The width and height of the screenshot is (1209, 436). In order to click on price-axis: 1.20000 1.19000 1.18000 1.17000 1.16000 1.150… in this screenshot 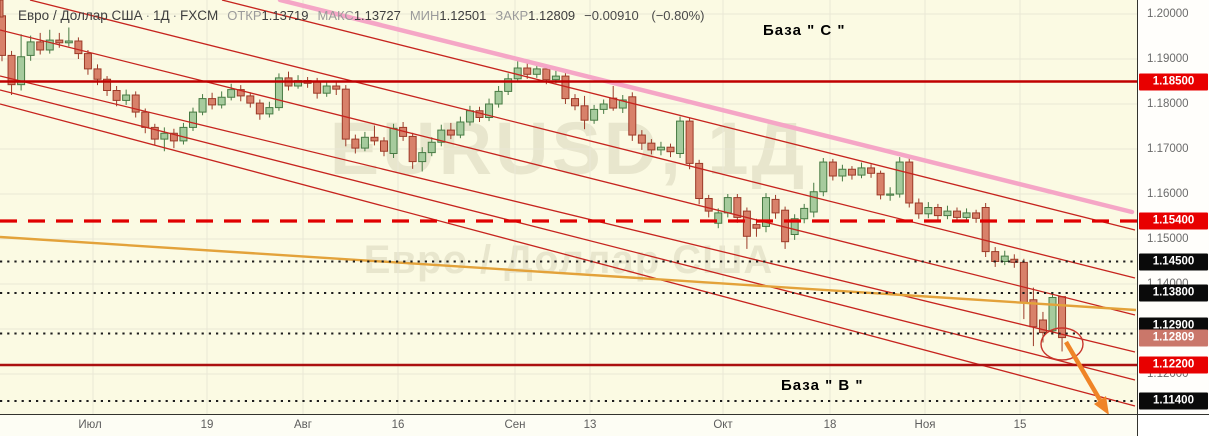, I will do `click(1173, 207)`.